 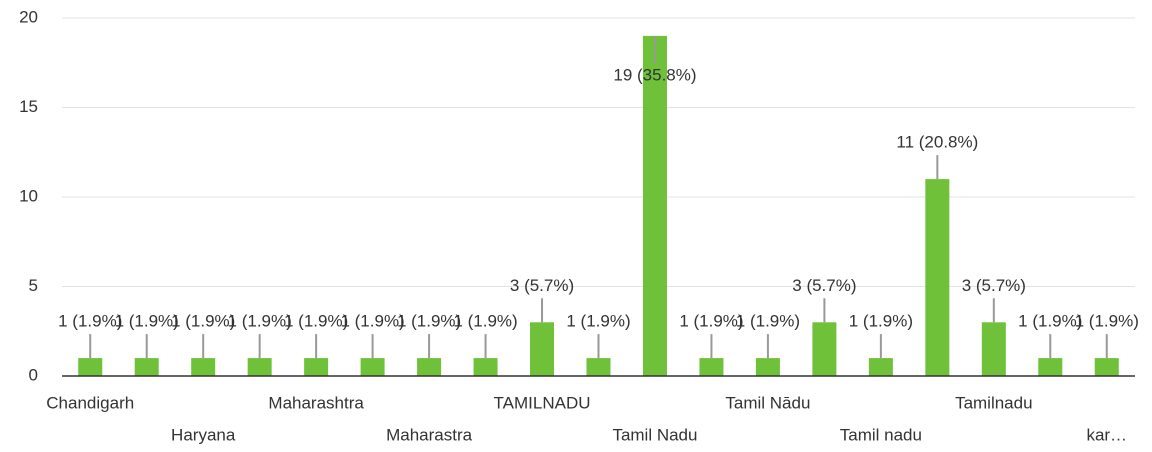 What do you see at coordinates (937, 142) in the screenshot?
I see `data-label: 11 (20.8%)` at bounding box center [937, 142].